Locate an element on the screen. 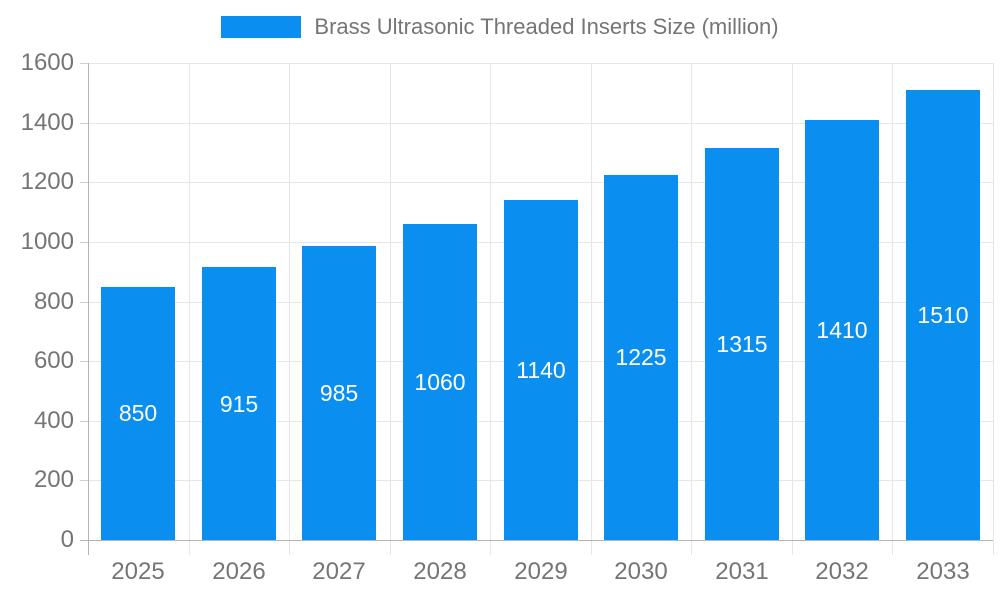 The image size is (1000, 600). bar-value-label: 850 is located at coordinates (138, 413).